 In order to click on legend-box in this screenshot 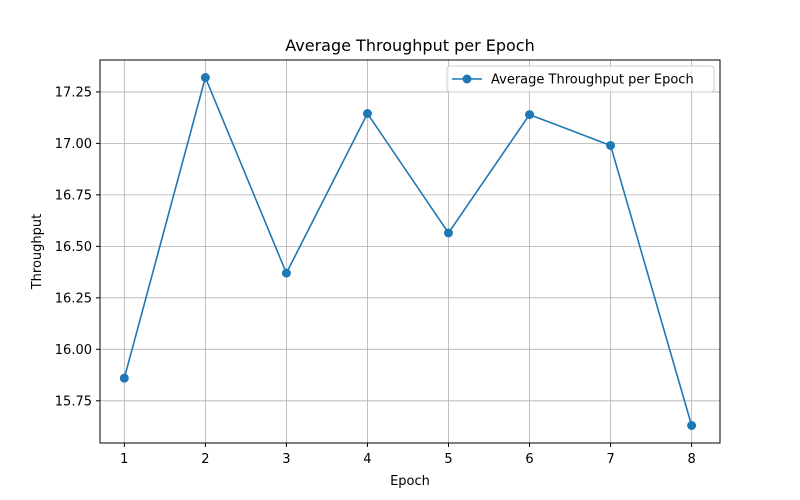, I will do `click(580, 79)`.